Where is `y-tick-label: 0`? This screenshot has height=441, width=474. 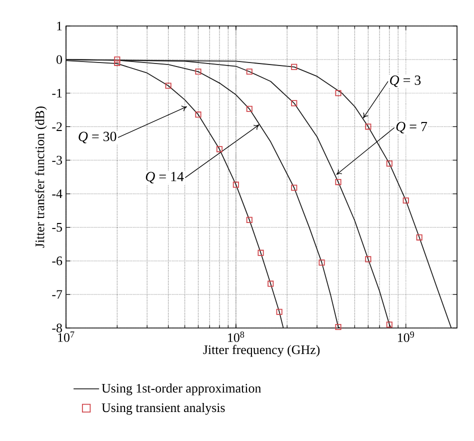 y-tick-label: 0 is located at coordinates (59, 59).